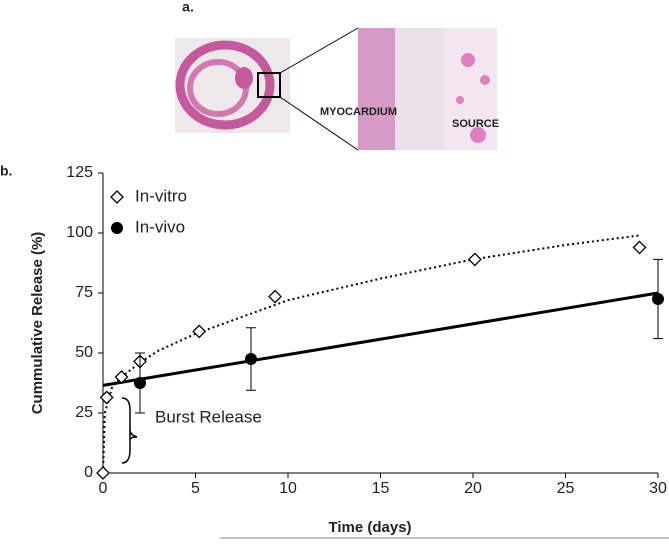 This screenshot has height=545, width=669. Describe the element at coordinates (358, 112) in the screenshot. I see `region-label: MYOCARDIUM` at that location.